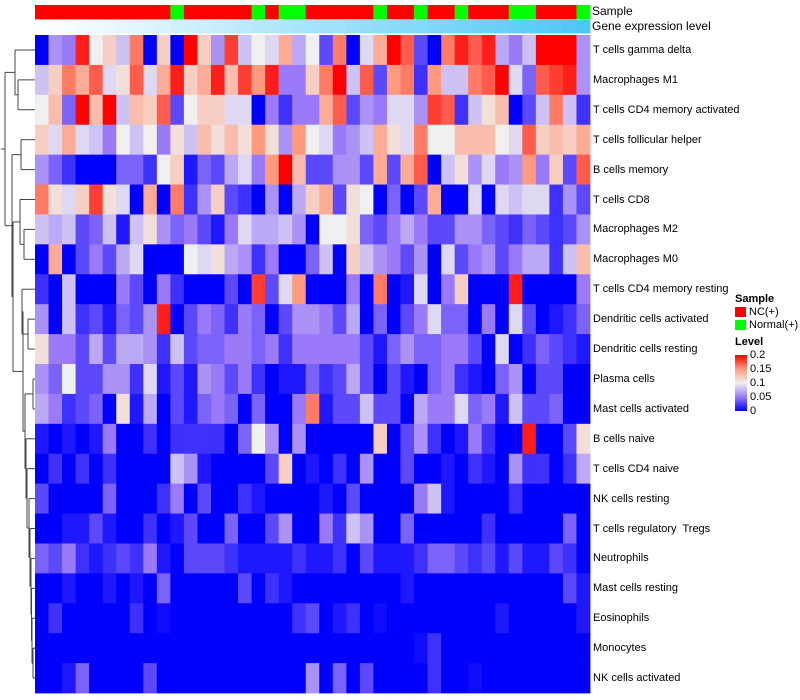 The width and height of the screenshot is (800, 700). Describe the element at coordinates (761, 369) in the screenshot. I see `level-tick-label: 0.15` at that location.